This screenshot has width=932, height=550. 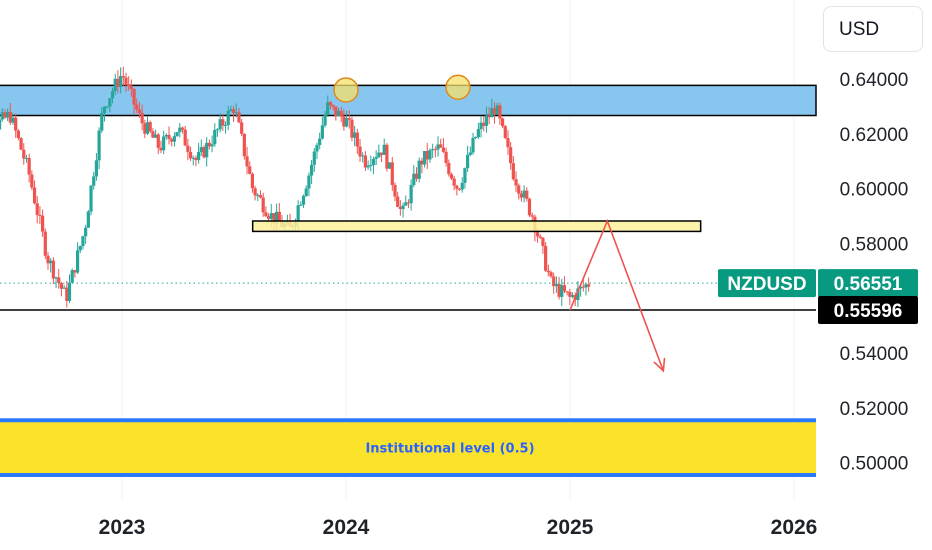 I want to click on y-tick-label: 0.60000, so click(x=874, y=190).